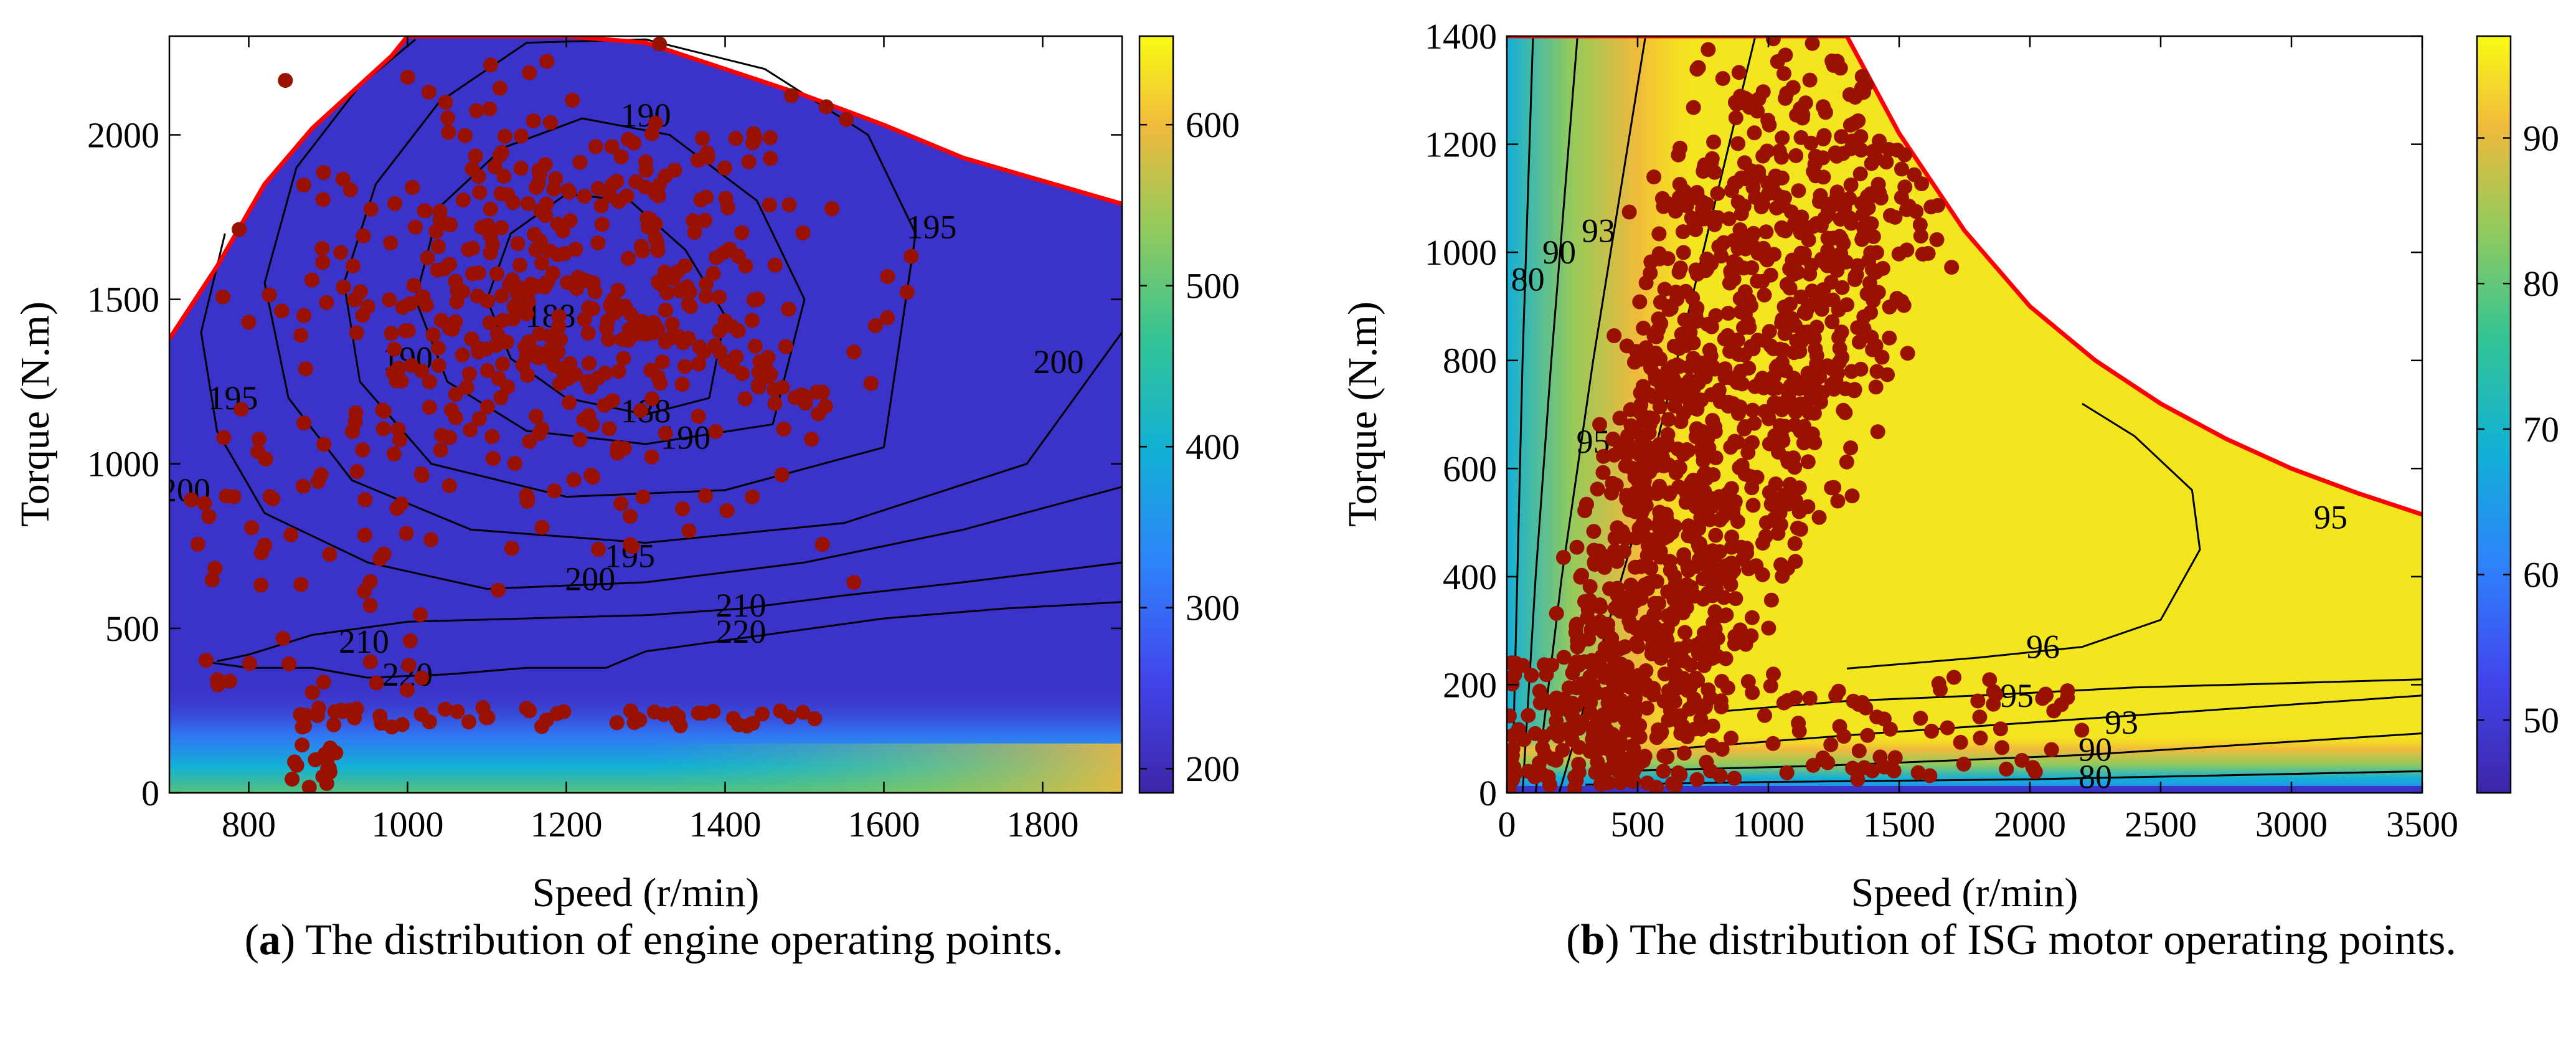 This screenshot has height=1037, width=2576. Describe the element at coordinates (741, 605) in the screenshot. I see `contour-label: 210` at that location.